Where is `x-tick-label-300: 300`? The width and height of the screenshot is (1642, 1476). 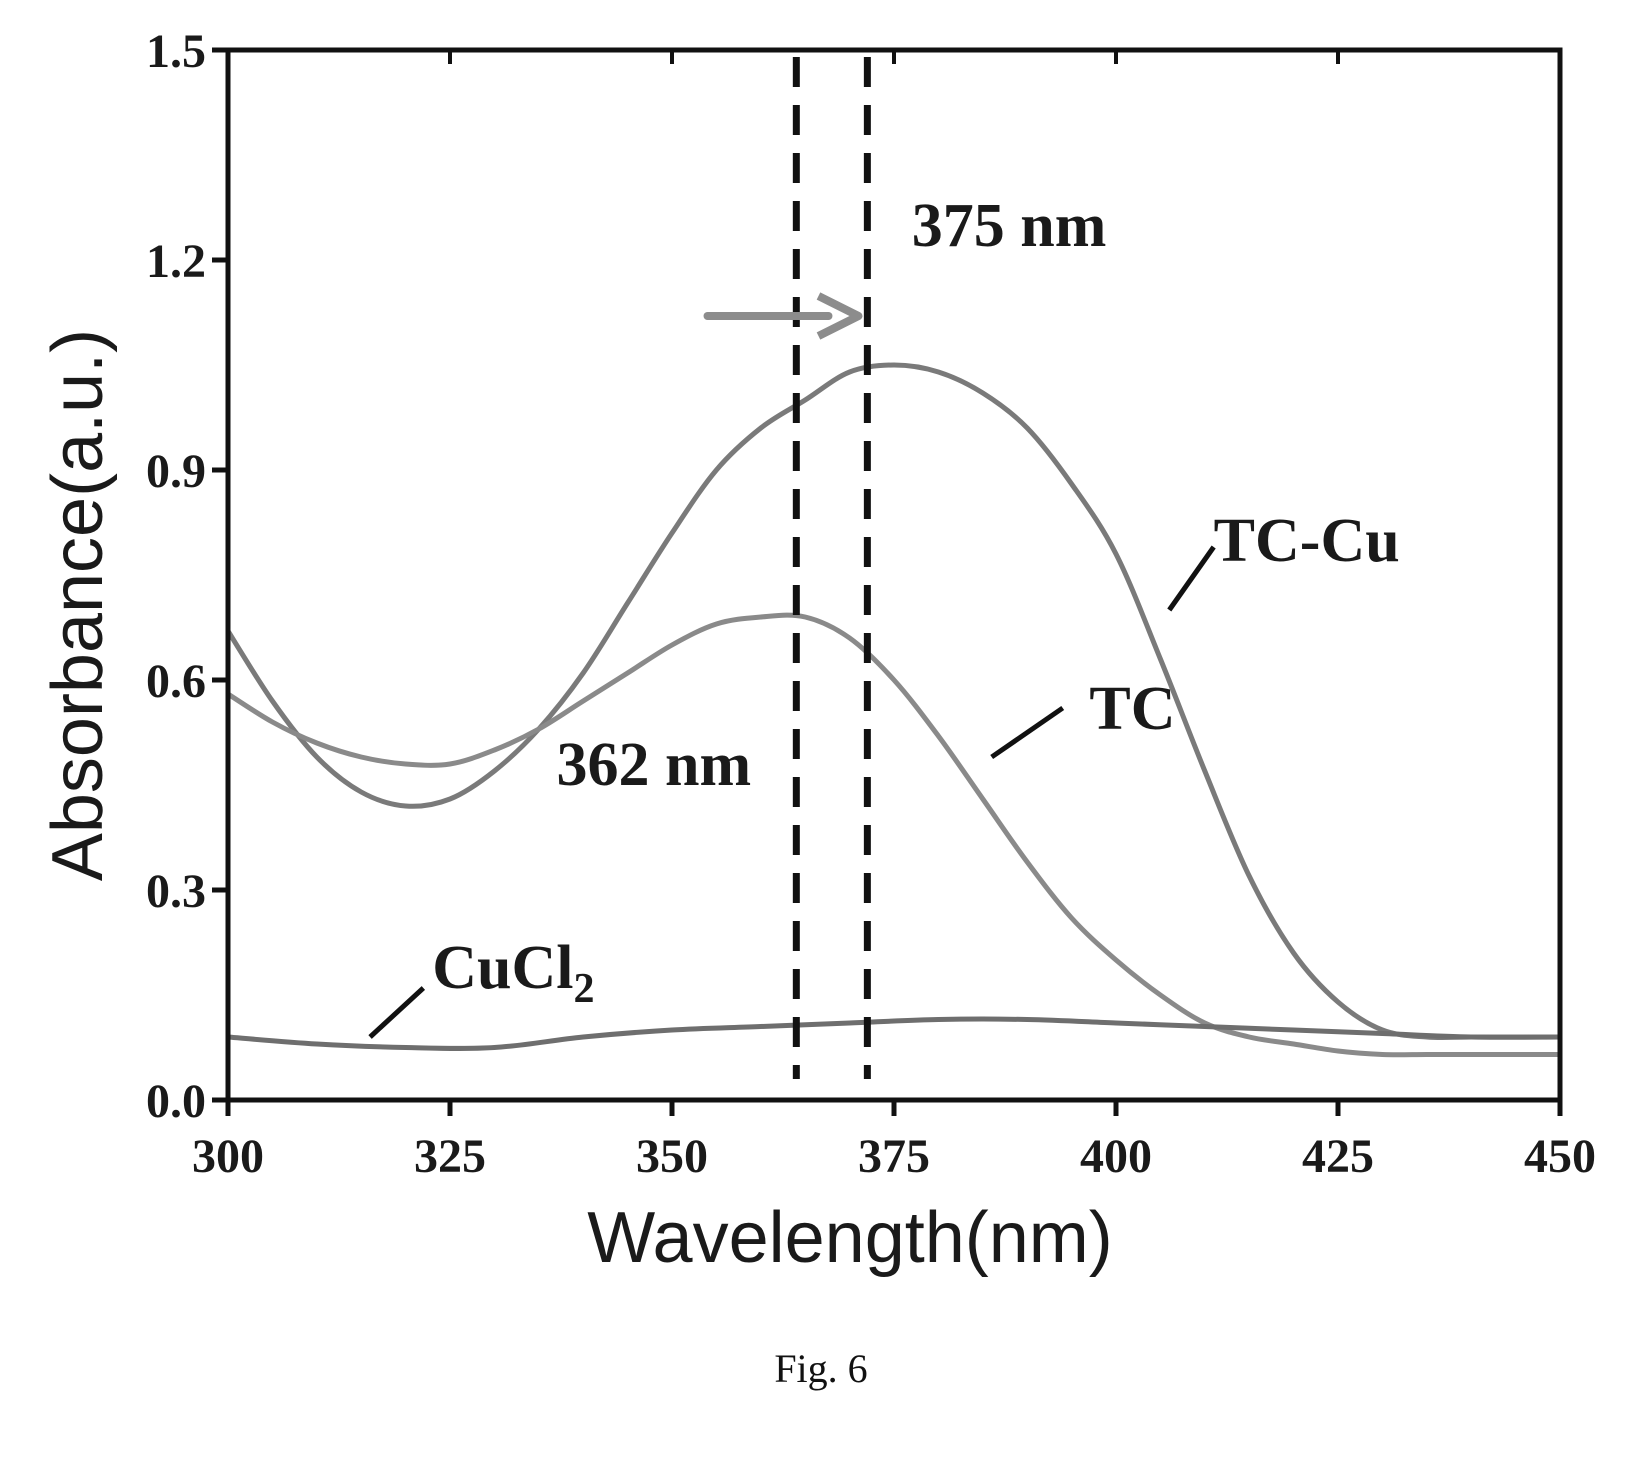 x-tick-label-300: 300 is located at coordinates (228, 1156).